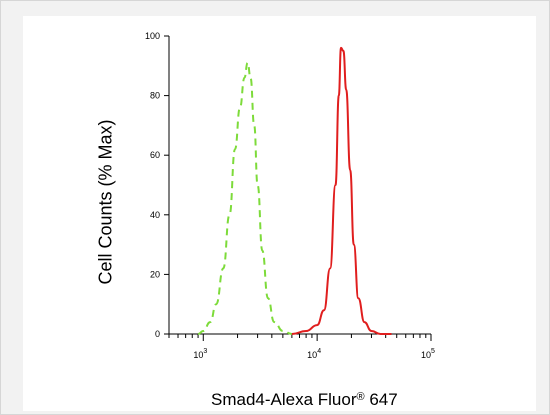 The width and height of the screenshot is (550, 415). Describe the element at coordinates (284, 399) in the screenshot. I see `x-axis-label-base: Smad4-Alexa Fluor` at that location.